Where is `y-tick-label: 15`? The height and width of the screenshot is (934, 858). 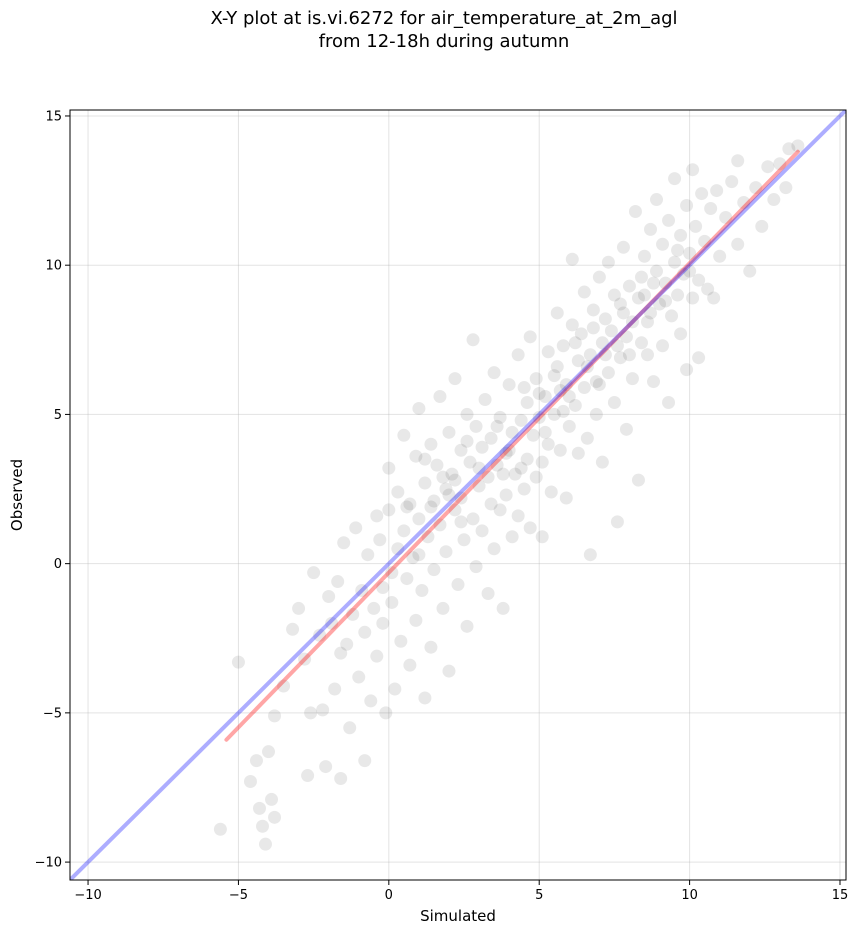 y-tick-label: 15 is located at coordinates (53, 116).